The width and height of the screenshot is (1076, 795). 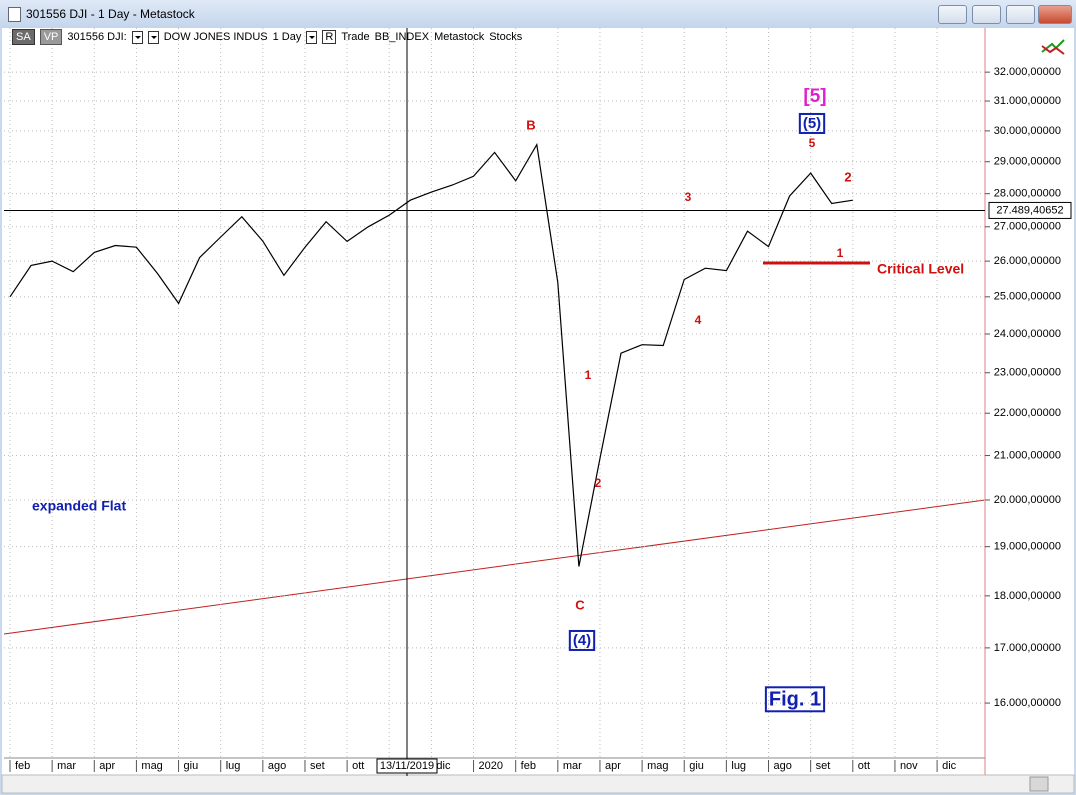 I want to click on periodicity-dropdown, so click(x=312, y=37).